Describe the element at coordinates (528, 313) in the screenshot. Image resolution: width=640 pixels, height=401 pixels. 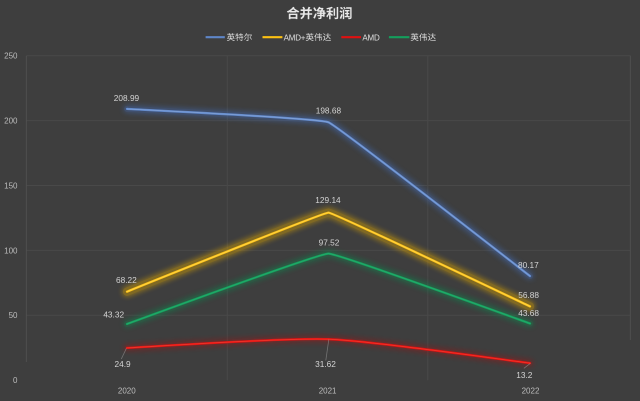
I see `svg-text: 43.68` at that location.